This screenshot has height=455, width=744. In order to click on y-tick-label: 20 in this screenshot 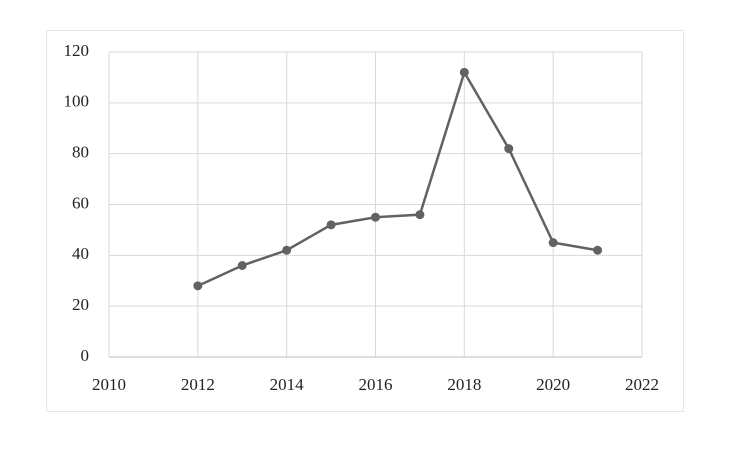, I will do `click(80, 304)`.